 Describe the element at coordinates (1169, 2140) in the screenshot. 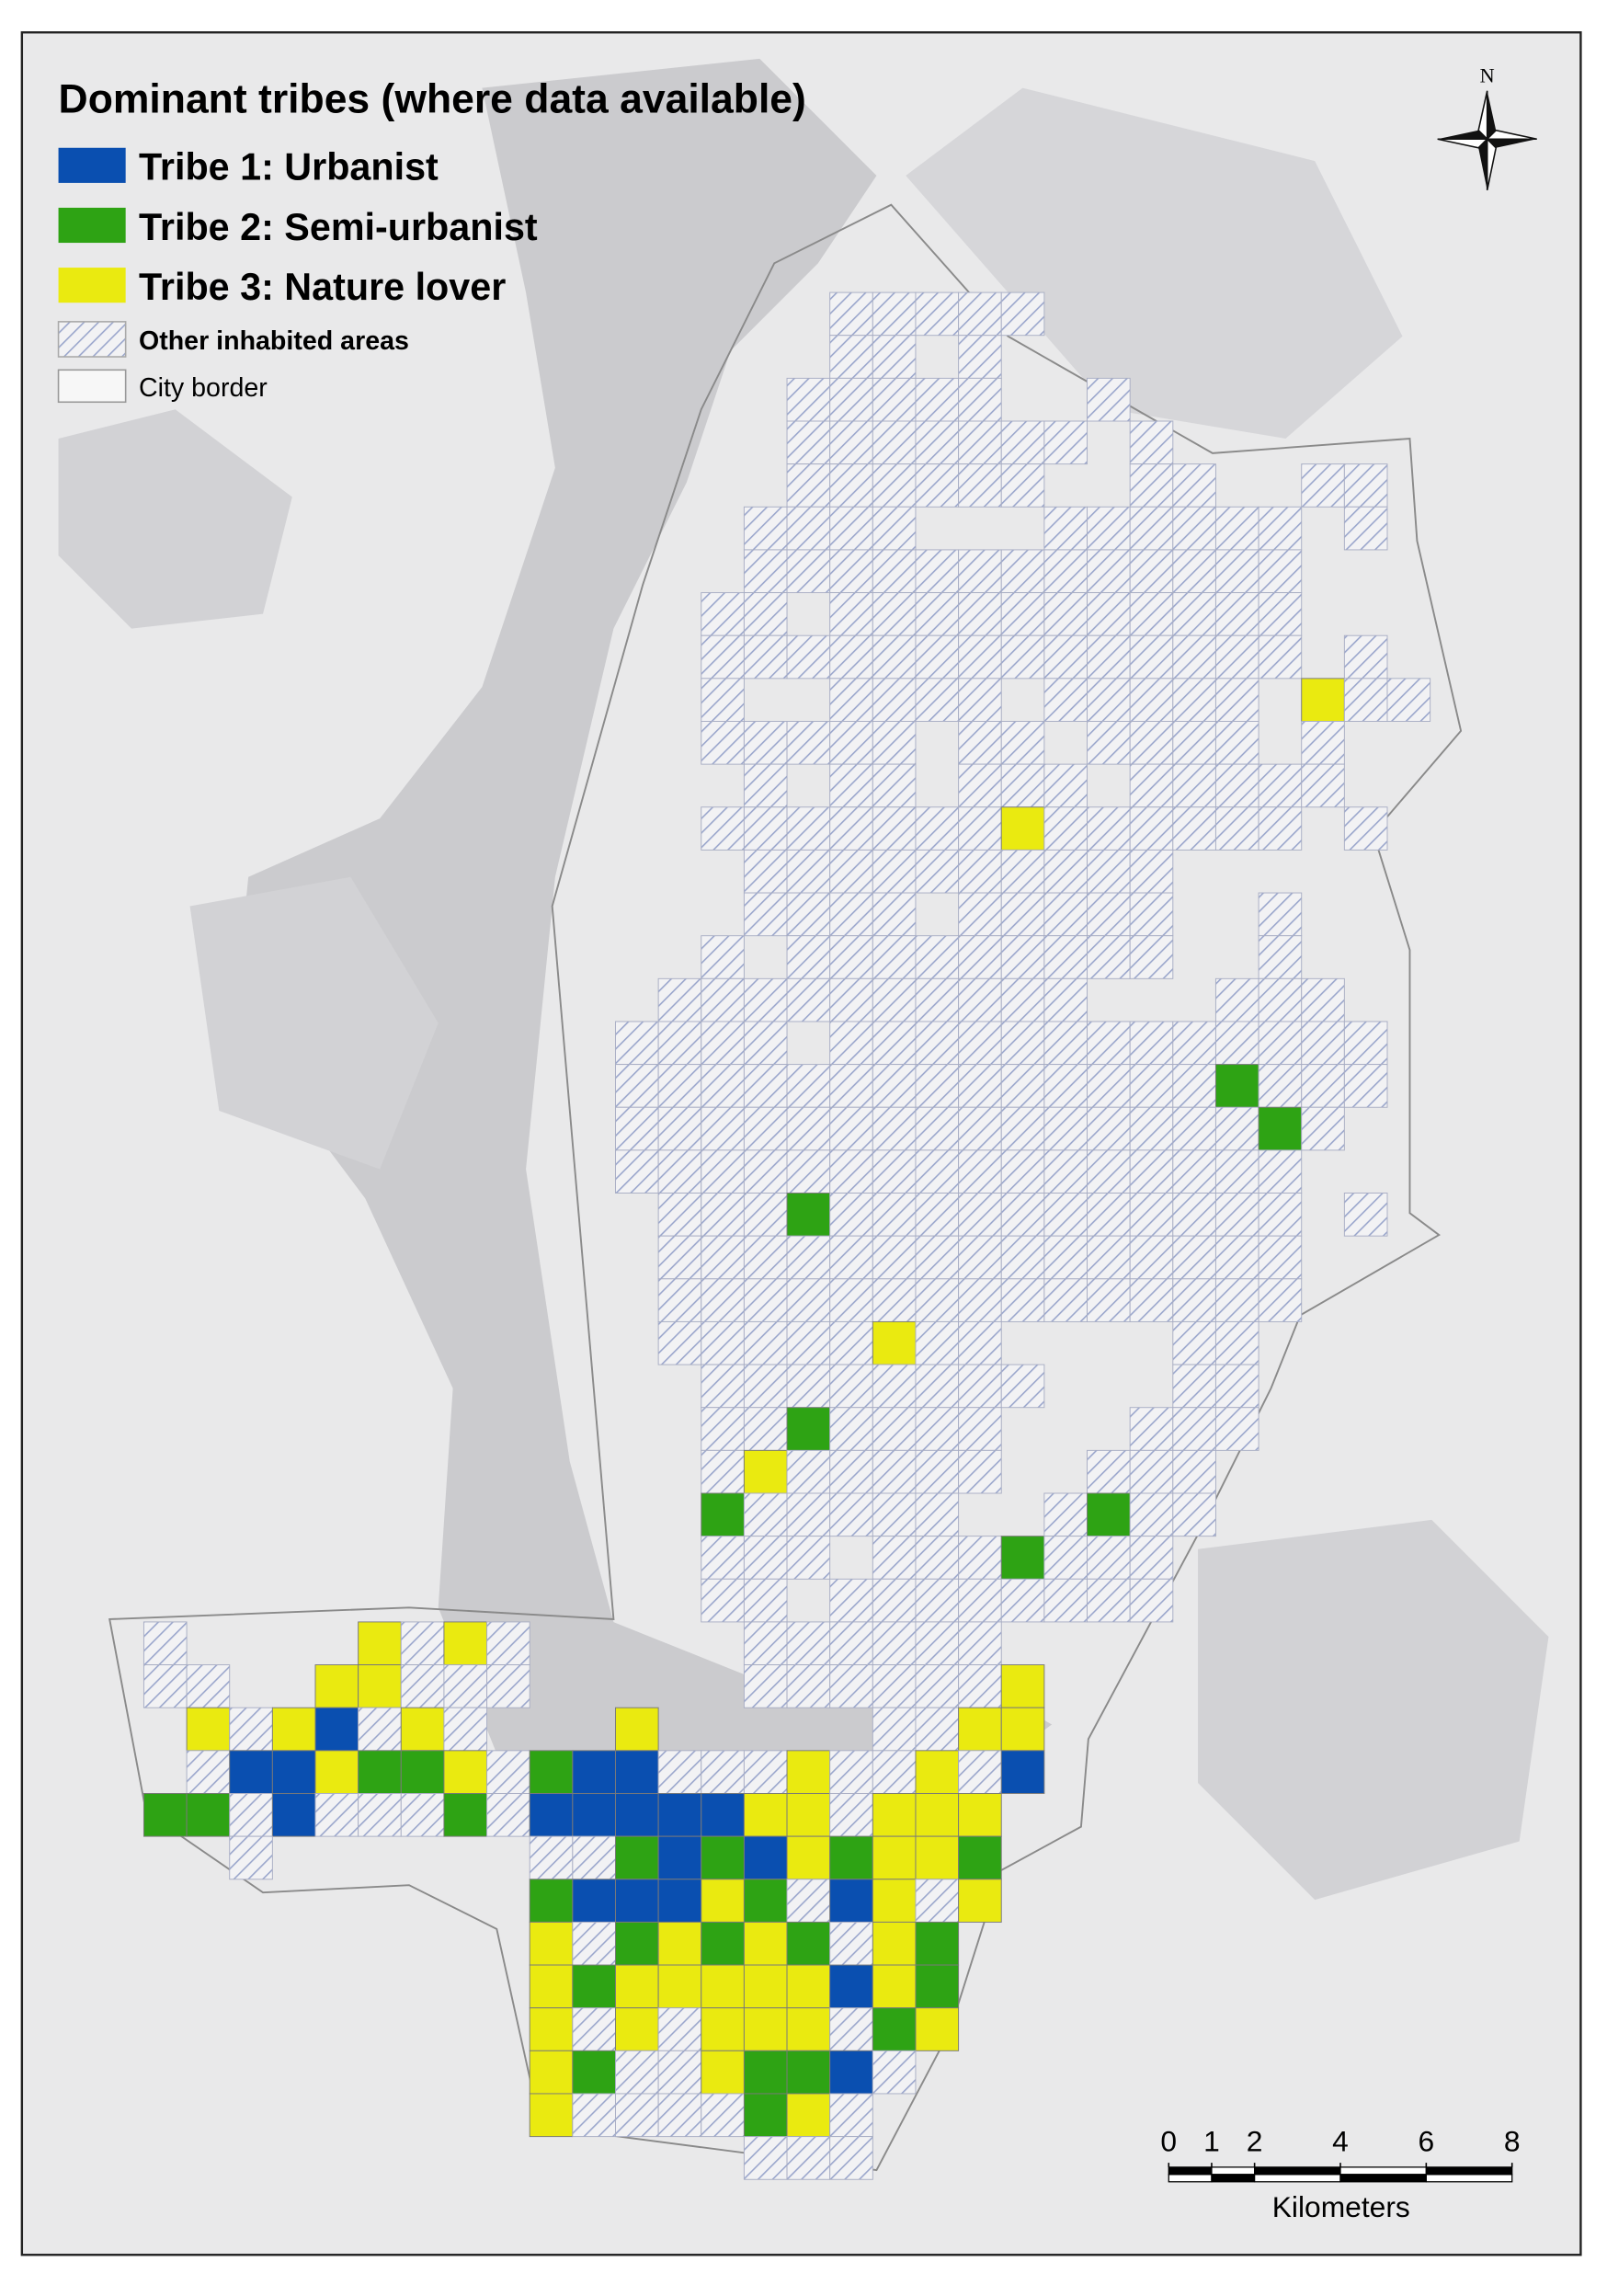

I see `scale-tick-label: 0` at that location.